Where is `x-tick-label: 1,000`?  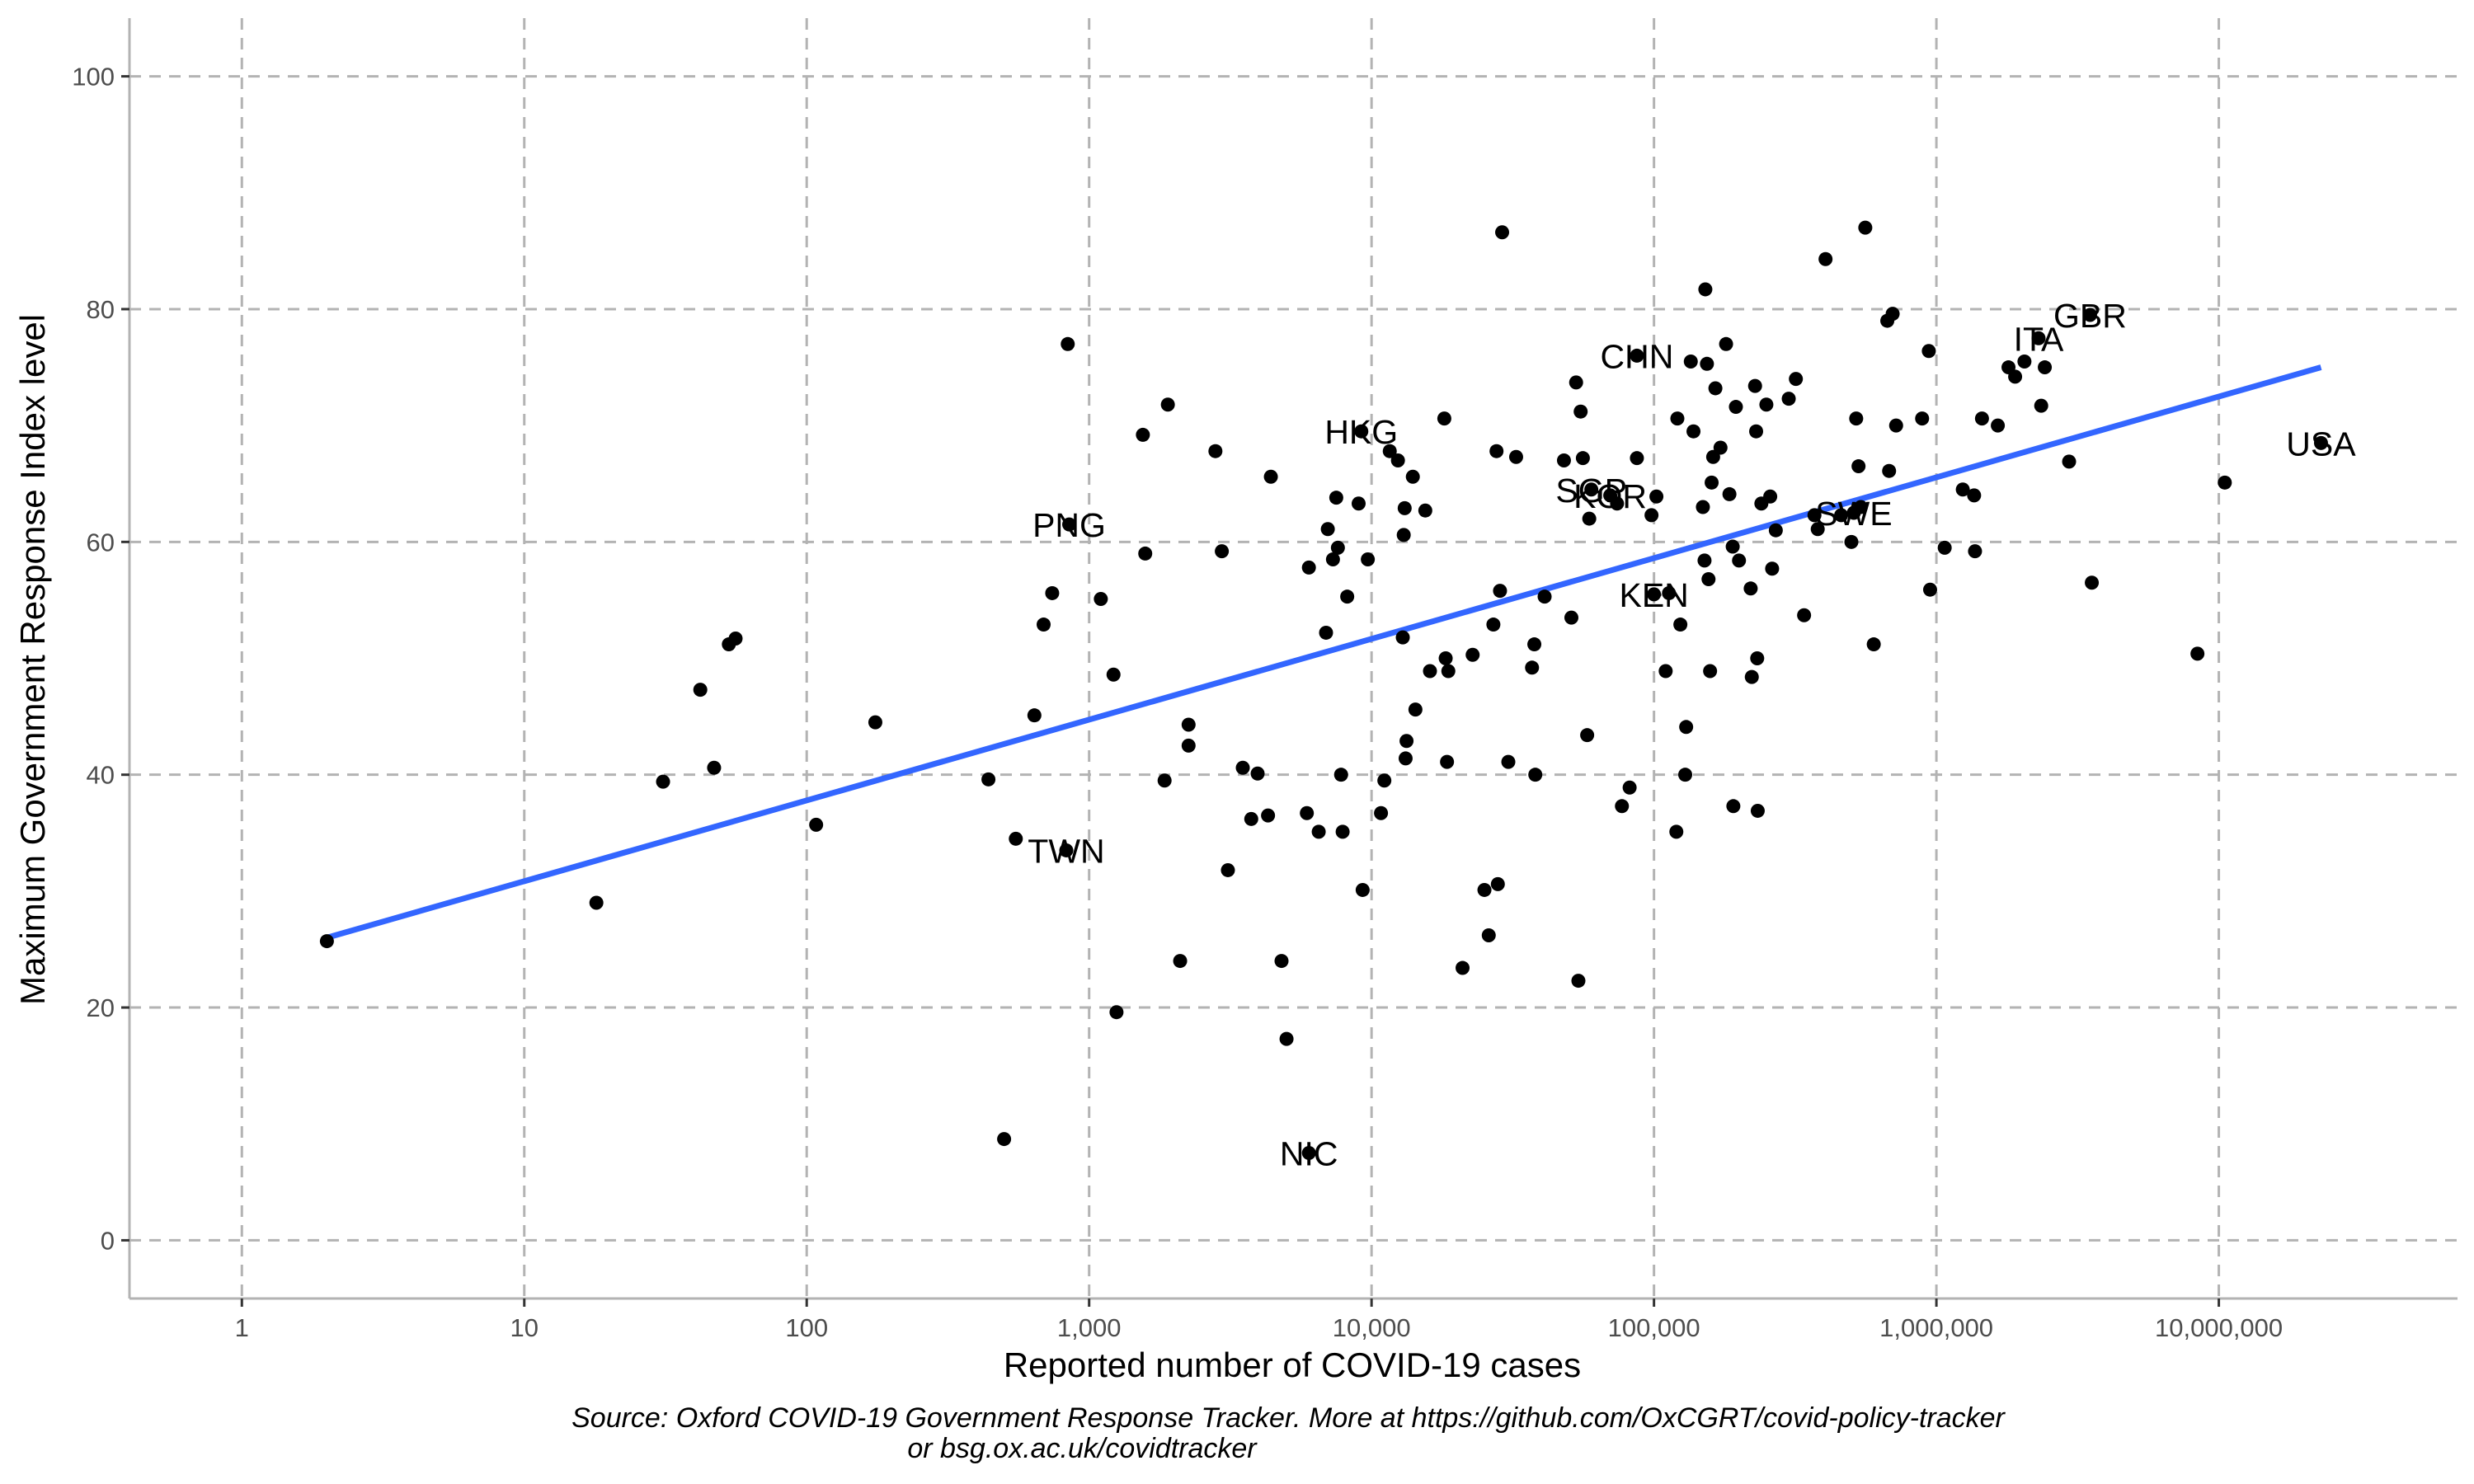
x-tick-label: 1,000 is located at coordinates (1089, 1327).